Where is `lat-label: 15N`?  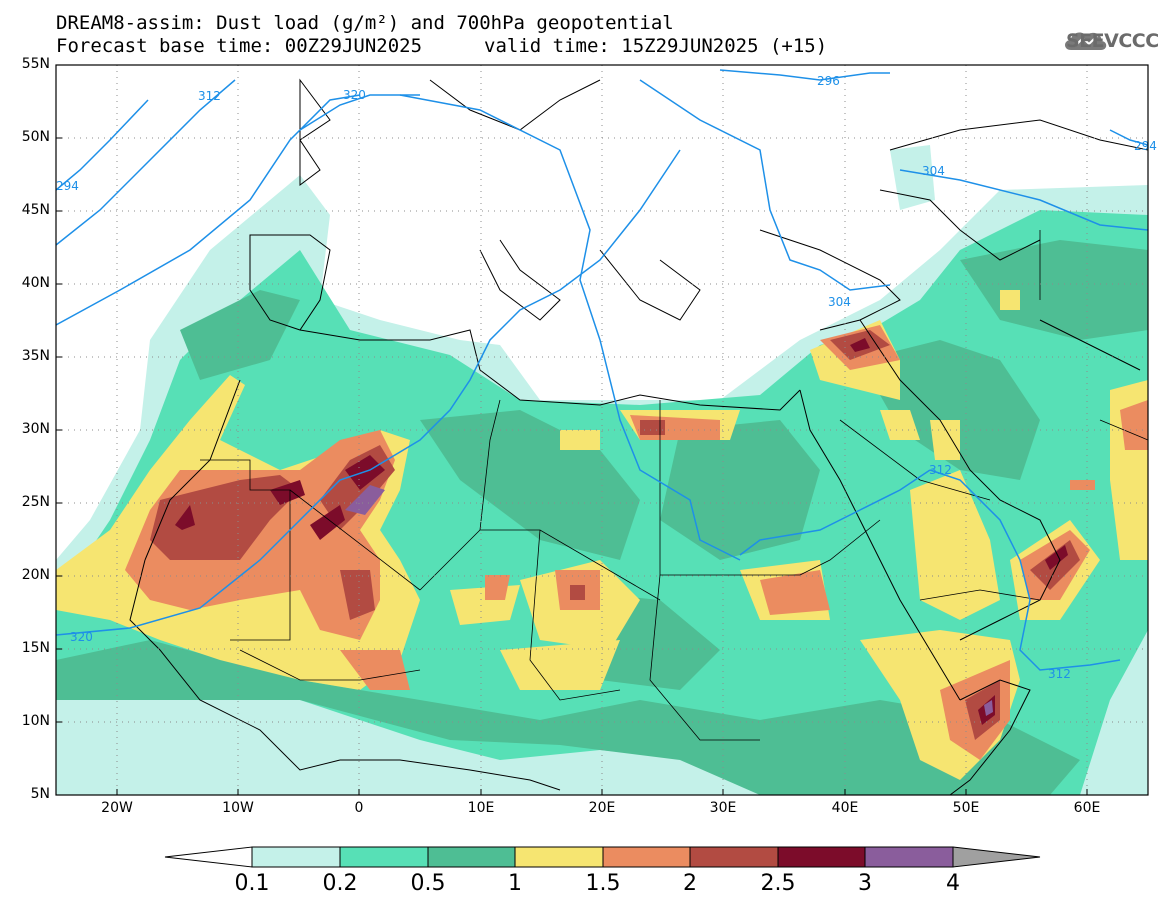 lat-label: 15N is located at coordinates (35, 648).